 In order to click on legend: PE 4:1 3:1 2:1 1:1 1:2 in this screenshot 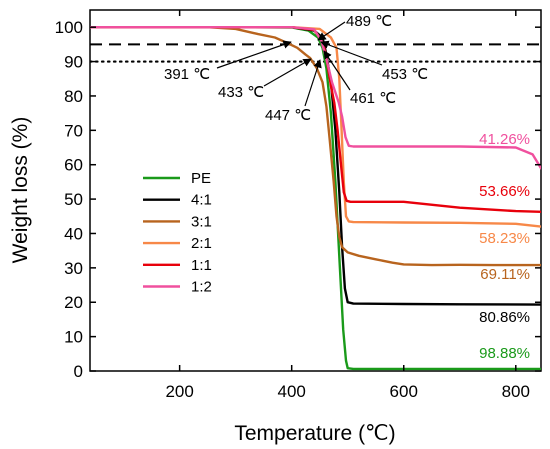, I will do `click(177, 233)`.